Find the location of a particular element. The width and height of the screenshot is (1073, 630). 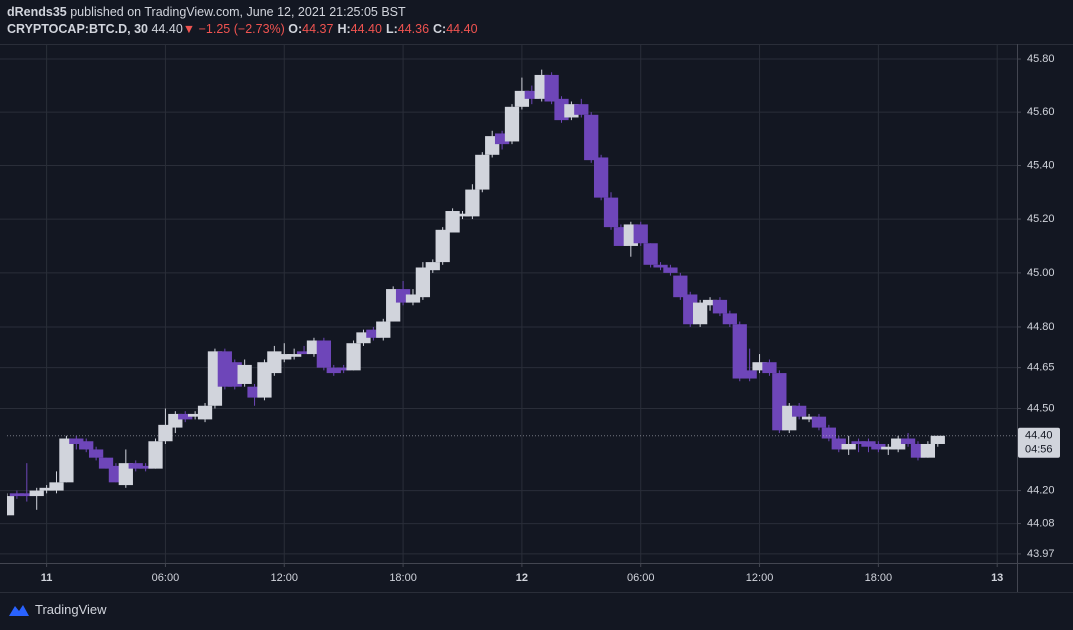

footer: TradingView is located at coordinates (57, 609).